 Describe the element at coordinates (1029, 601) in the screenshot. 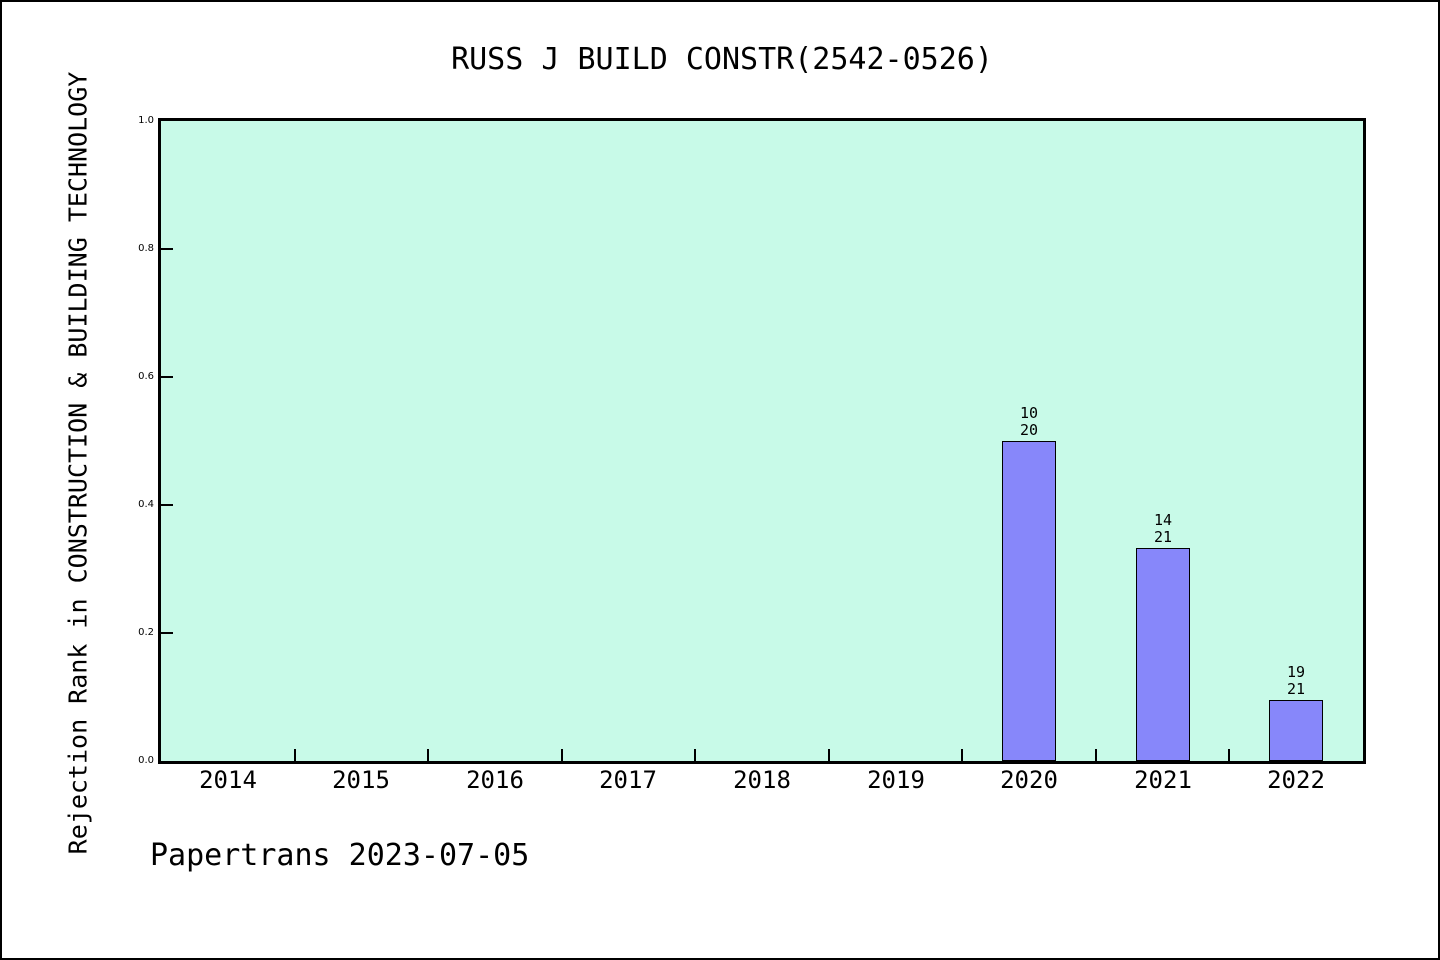

I see `bar-2020` at that location.